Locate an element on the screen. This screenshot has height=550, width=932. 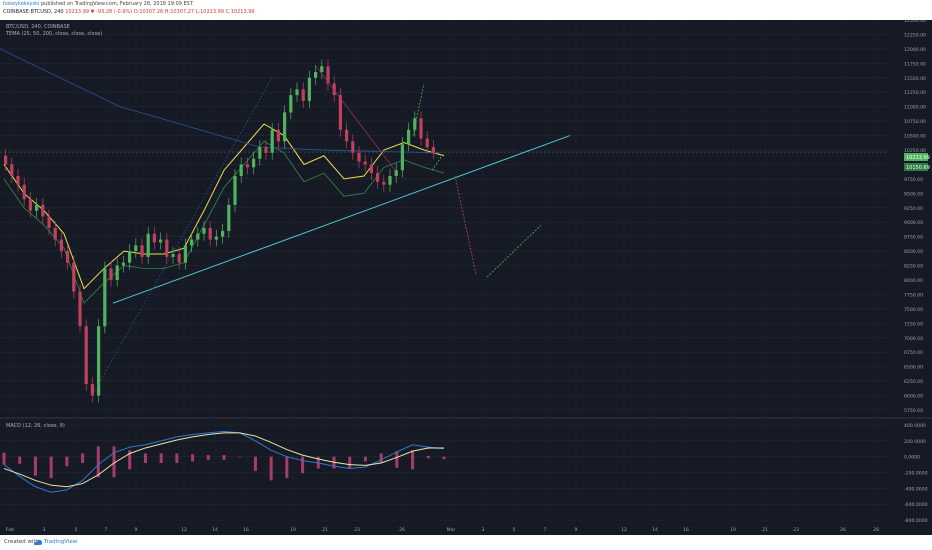
price-axis-label: 7250.00 is located at coordinates (913, 324).